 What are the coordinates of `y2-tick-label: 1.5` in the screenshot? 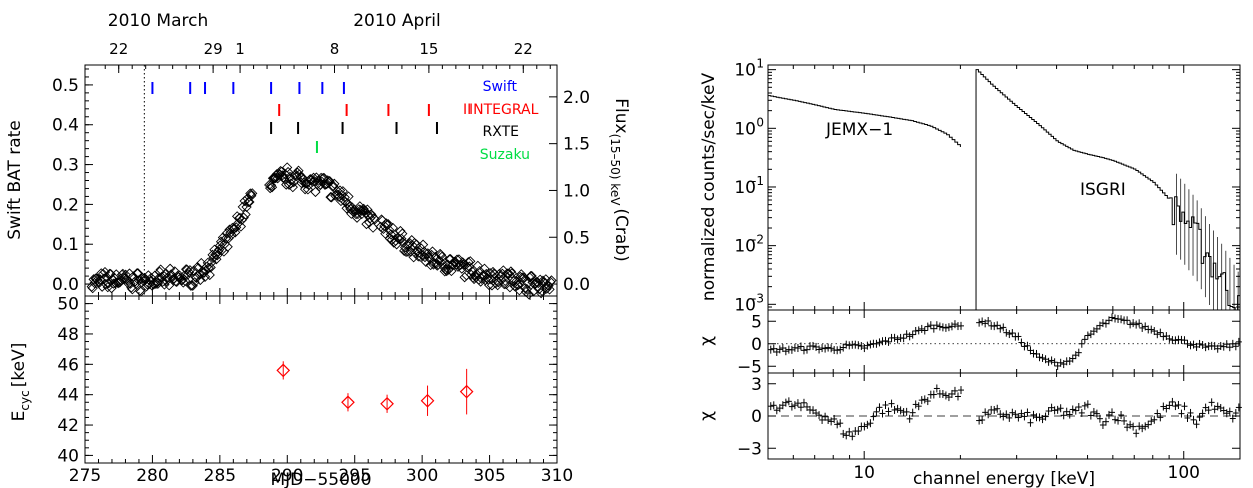 It's located at (576, 145).